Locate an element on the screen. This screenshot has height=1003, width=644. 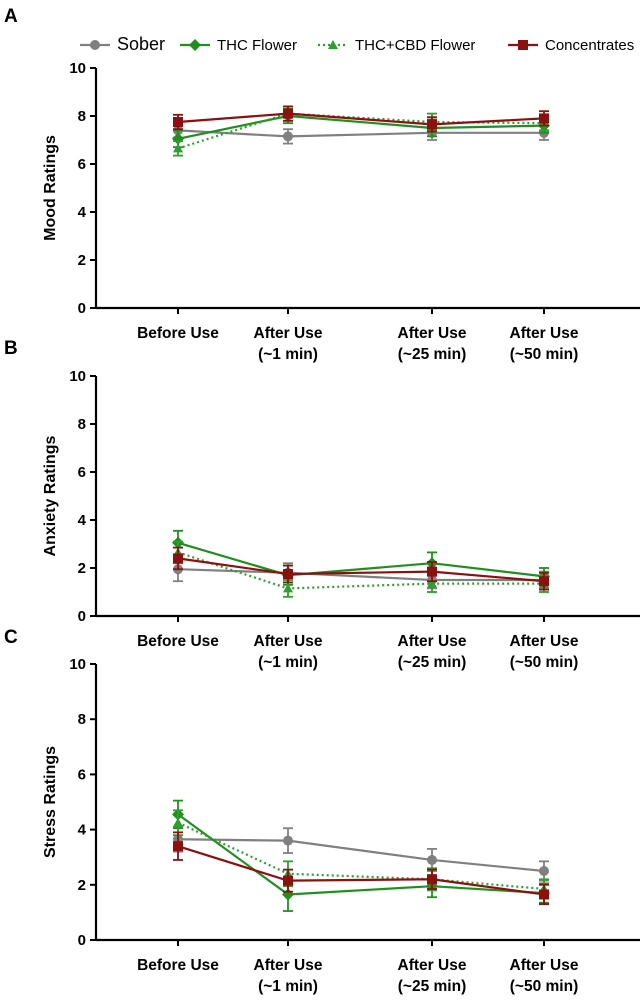
panel-letter: B is located at coordinates (11, 348).